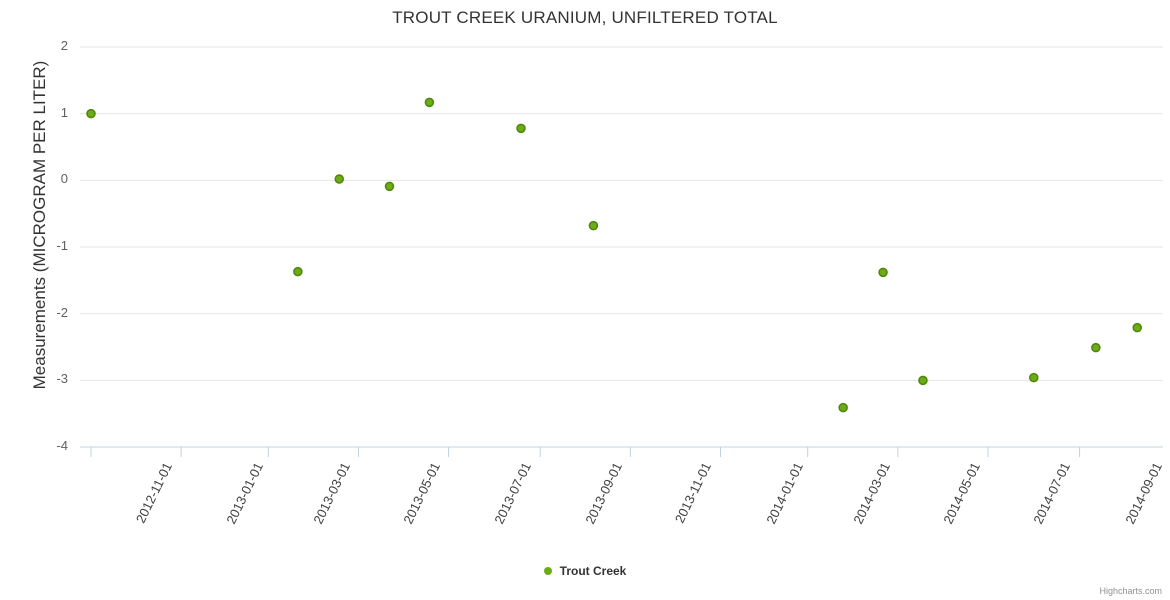 The width and height of the screenshot is (1170, 600). I want to click on legend-item-label: Trout Creek, so click(593, 571).